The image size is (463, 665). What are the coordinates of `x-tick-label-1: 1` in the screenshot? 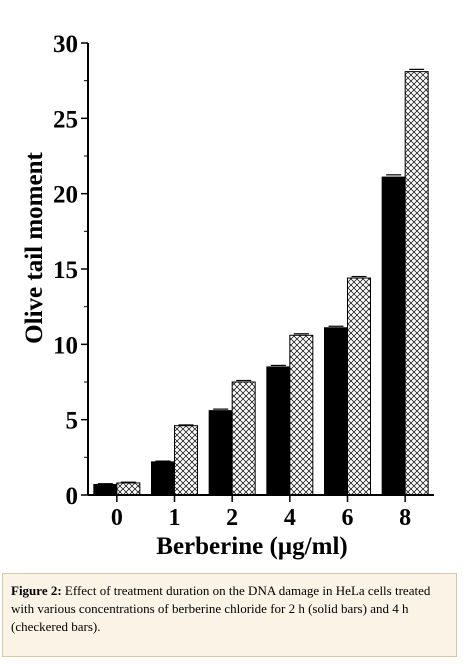 It's located at (175, 518).